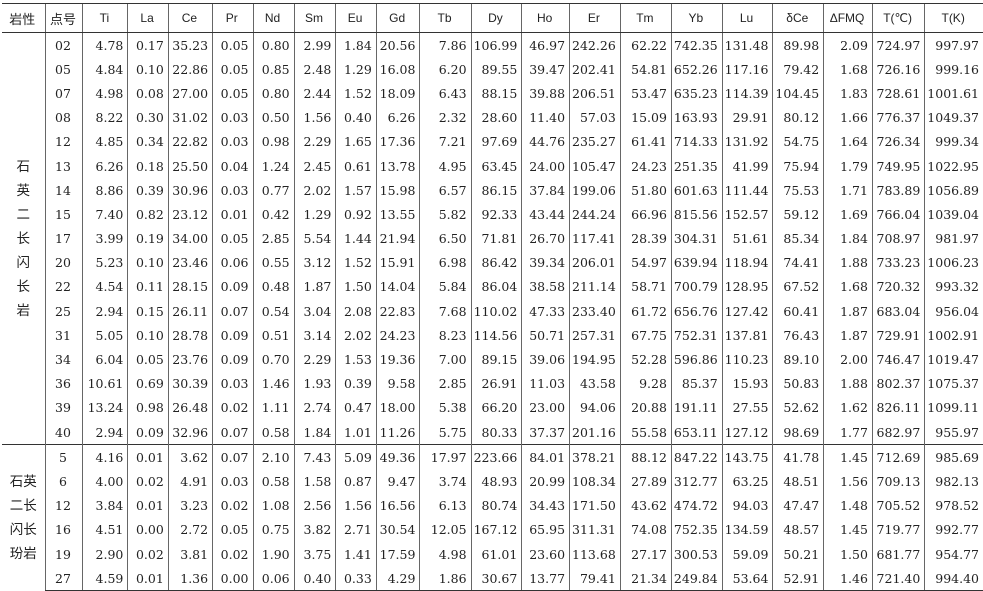 The width and height of the screenshot is (983, 591). Describe the element at coordinates (645, 45) in the screenshot. I see `value-cell: 62.22` at that location.